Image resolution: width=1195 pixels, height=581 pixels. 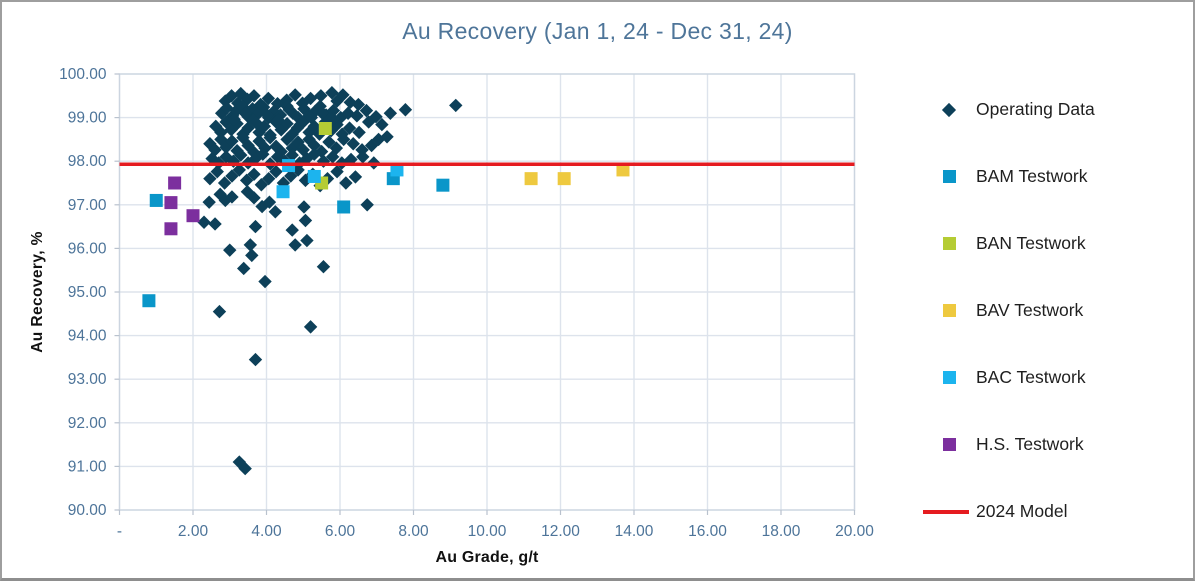 What do you see at coordinates (487, 557) in the screenshot?
I see `x-axis-title: Au Grade, g/t` at bounding box center [487, 557].